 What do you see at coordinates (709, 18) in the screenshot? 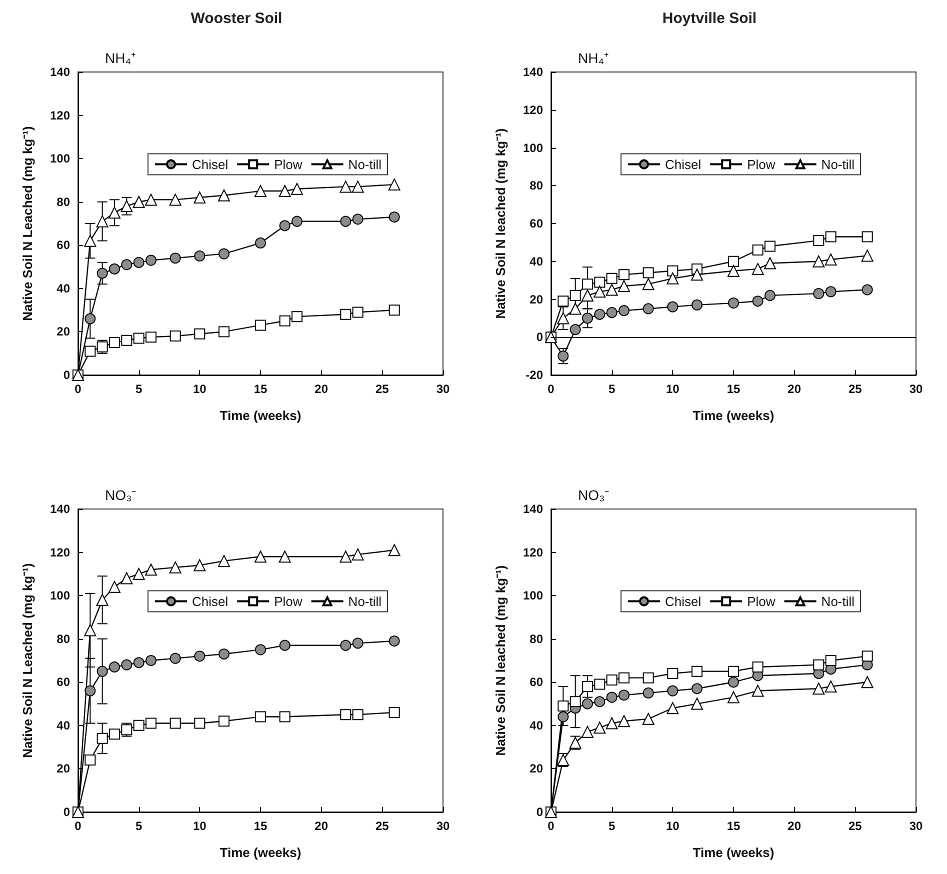
I see `chart-title: Hoytville Soil` at bounding box center [709, 18].